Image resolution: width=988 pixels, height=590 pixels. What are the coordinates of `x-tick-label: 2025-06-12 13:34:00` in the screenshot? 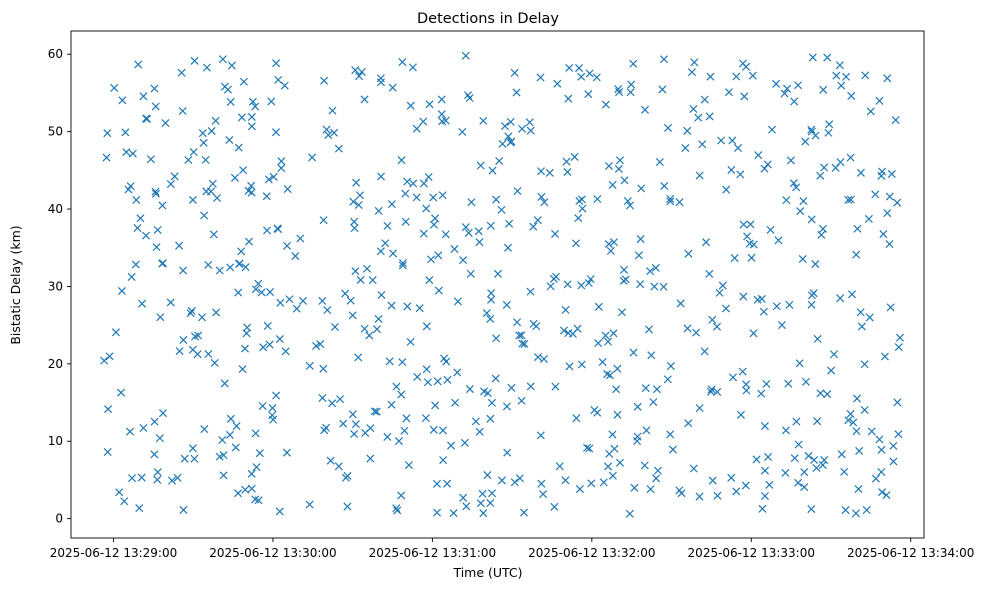 It's located at (910, 553).